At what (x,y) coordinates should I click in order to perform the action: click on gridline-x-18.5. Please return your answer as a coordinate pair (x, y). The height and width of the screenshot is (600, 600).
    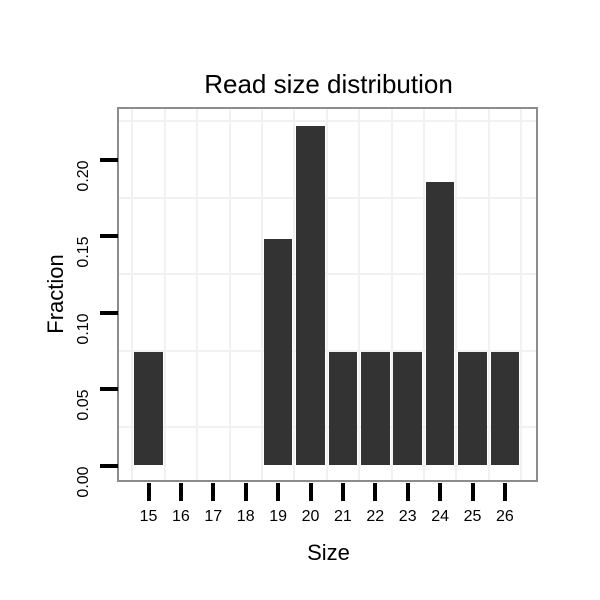
    Looking at the image, I should click on (261, 294).